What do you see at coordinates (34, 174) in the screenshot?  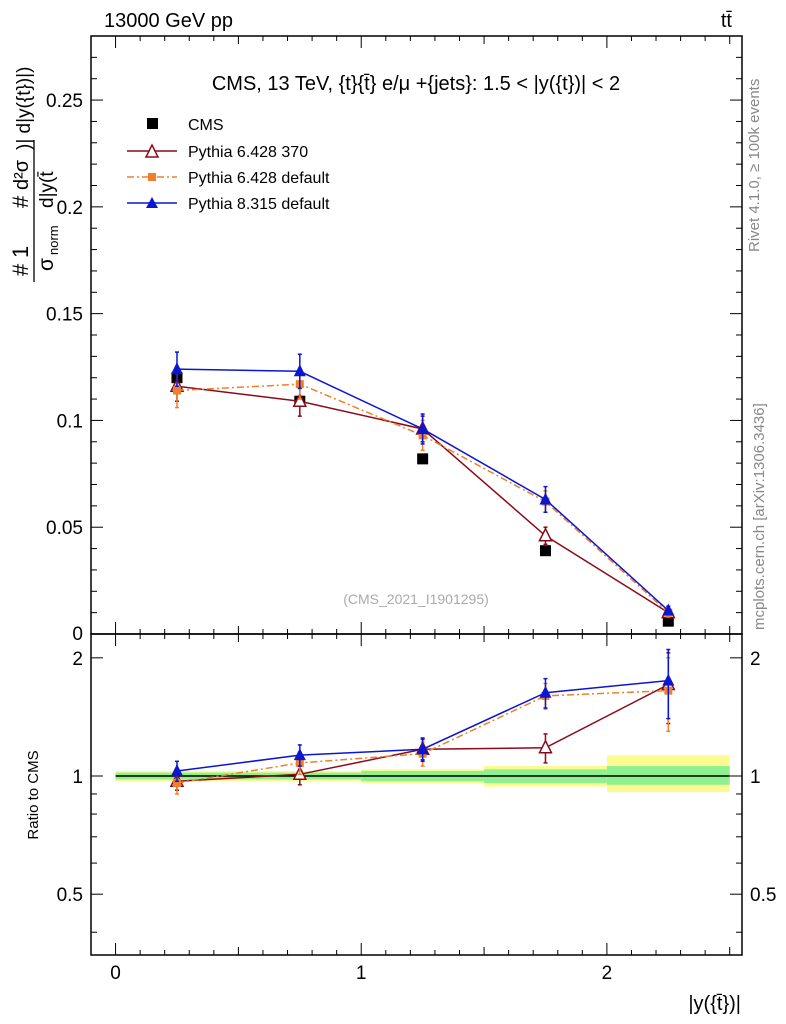 I see `main-ylabel: # 1 σ norm # d²σ )| d|y({t})|) d|y(t̄` at bounding box center [34, 174].